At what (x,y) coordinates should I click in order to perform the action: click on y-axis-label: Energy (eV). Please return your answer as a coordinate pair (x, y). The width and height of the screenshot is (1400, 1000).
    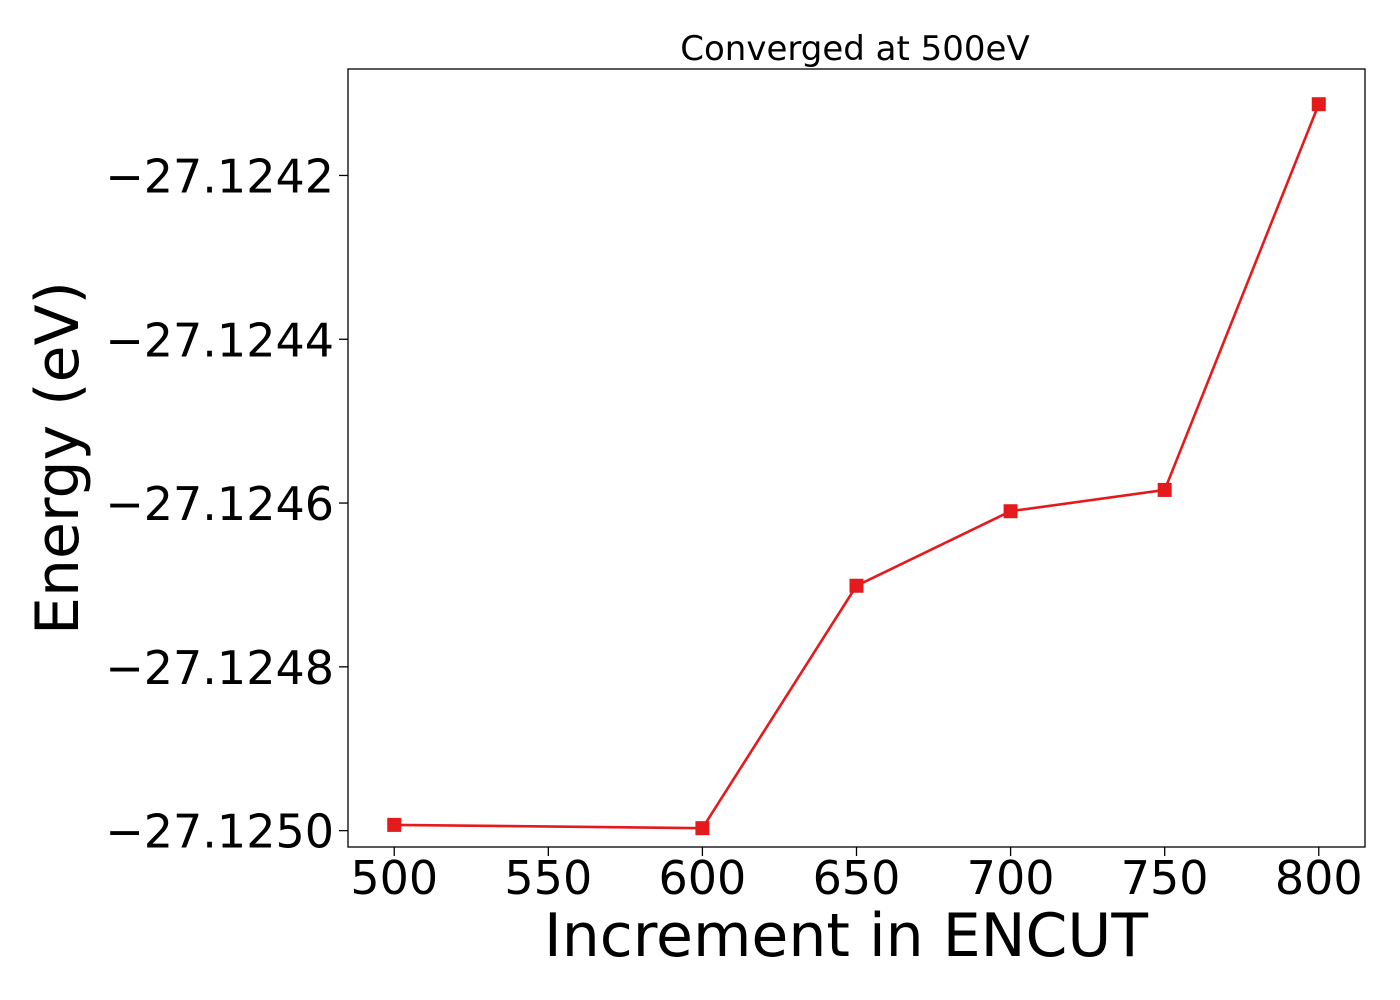
    Looking at the image, I should click on (58, 458).